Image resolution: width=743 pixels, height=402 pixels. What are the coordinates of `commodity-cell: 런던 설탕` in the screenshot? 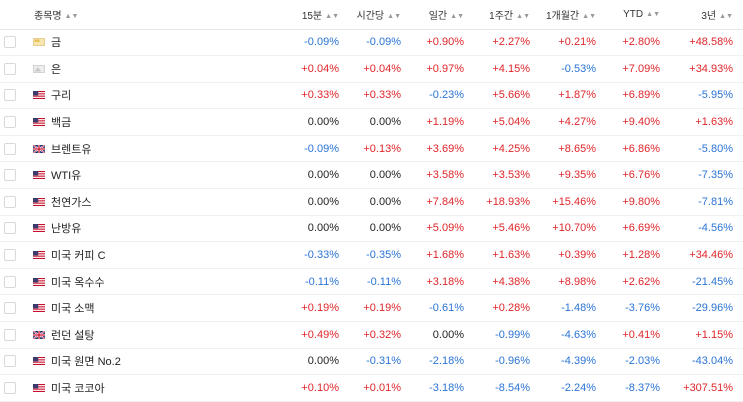 It's located at (138, 335).